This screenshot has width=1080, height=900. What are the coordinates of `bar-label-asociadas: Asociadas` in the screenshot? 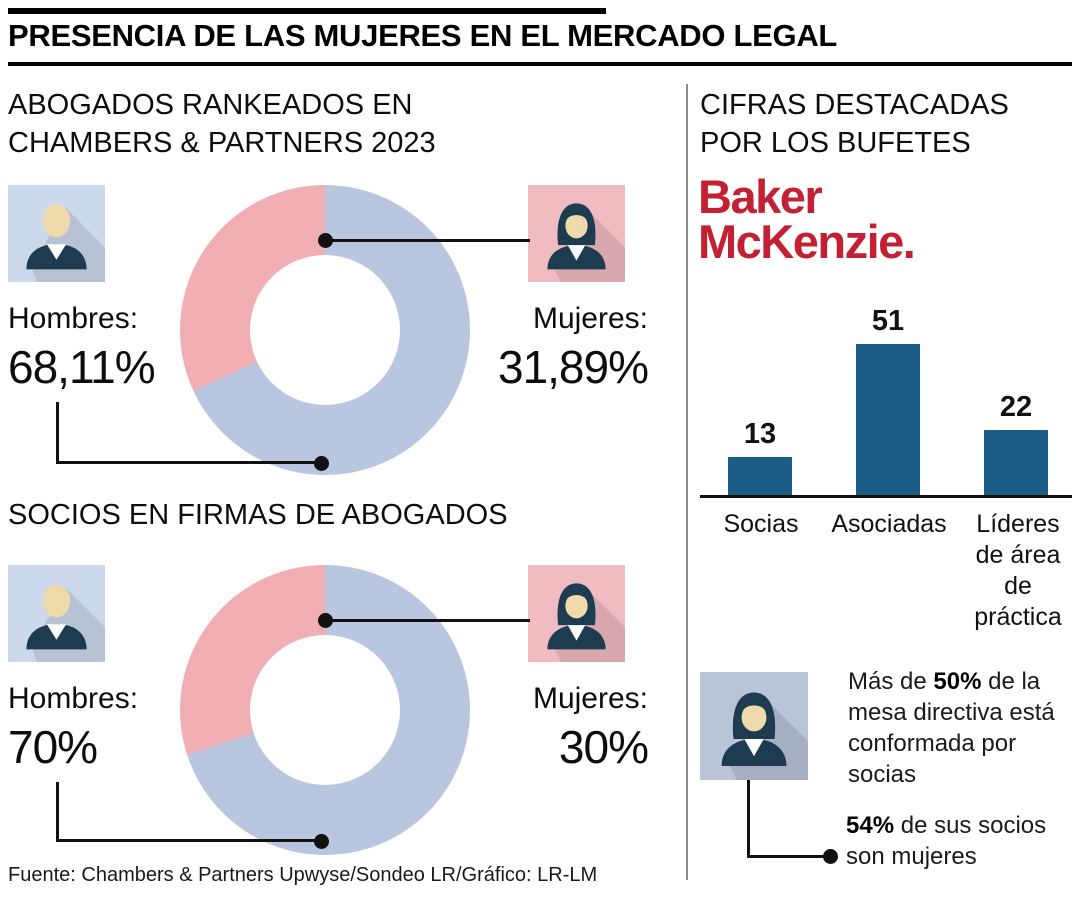 It's located at (889, 524).